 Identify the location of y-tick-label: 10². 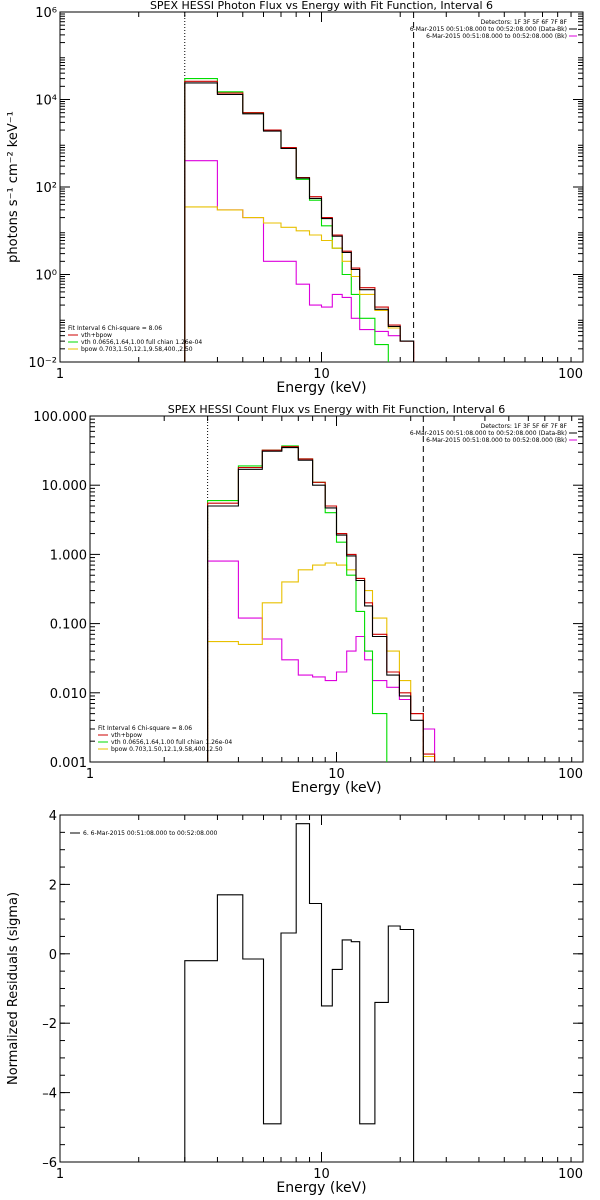
(46, 188).